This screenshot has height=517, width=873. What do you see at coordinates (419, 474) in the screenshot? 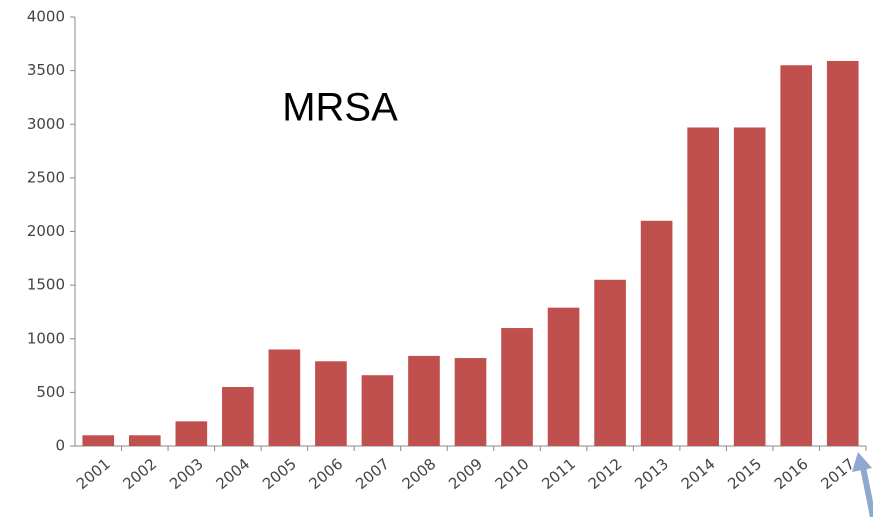
I see `x-tick-label: 2008` at bounding box center [419, 474].